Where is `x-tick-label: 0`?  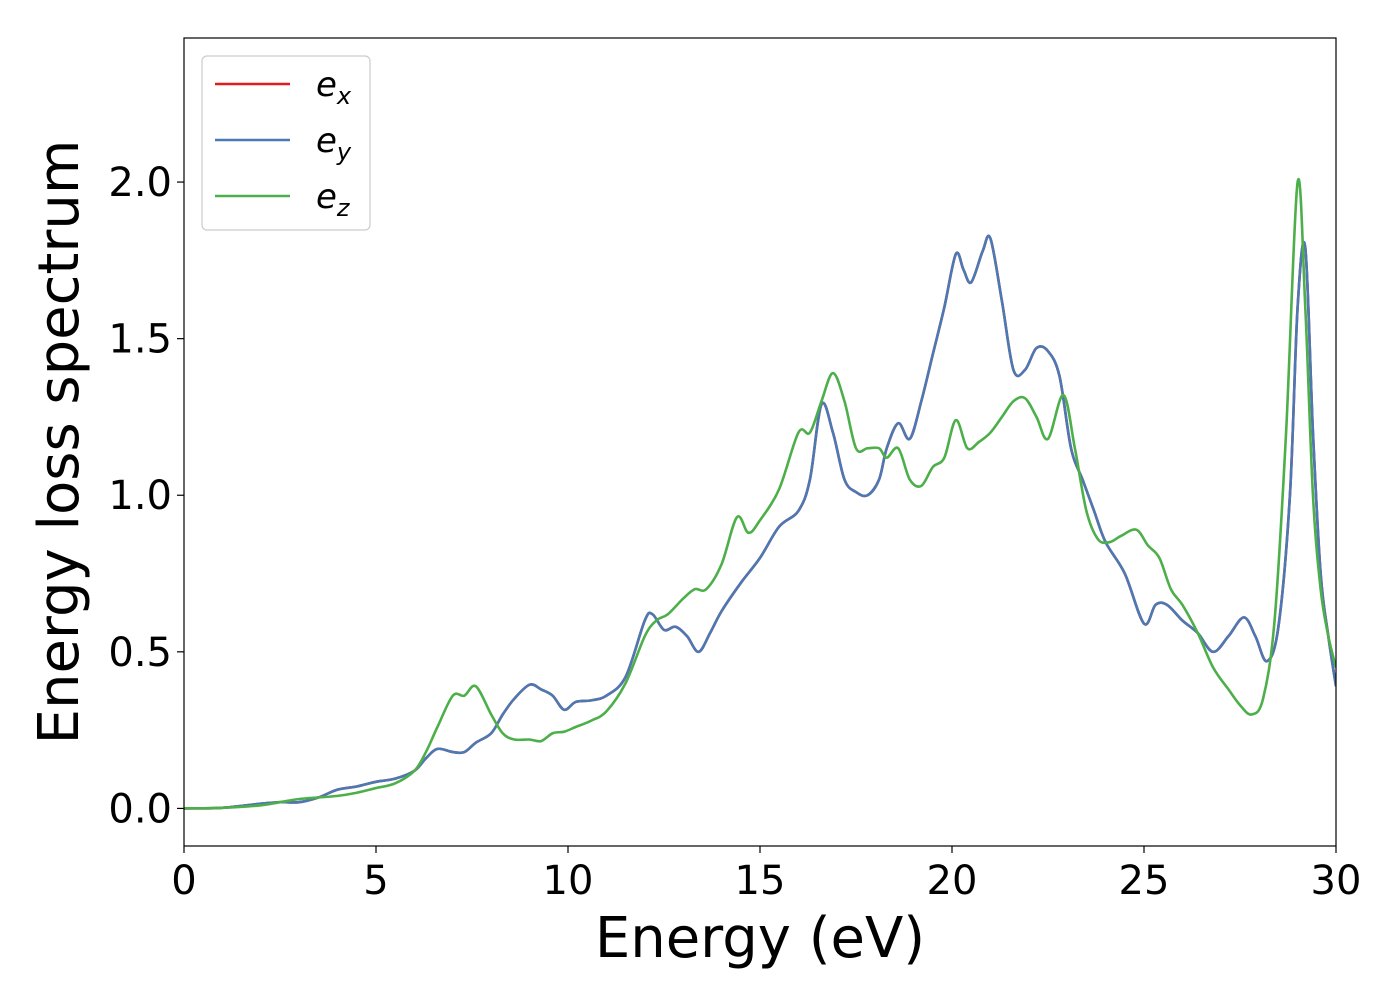
x-tick-label: 0 is located at coordinates (183, 881).